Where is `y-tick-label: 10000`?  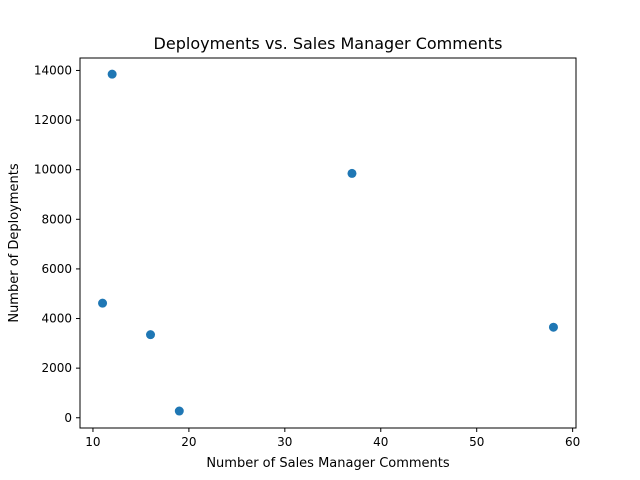
y-tick-label: 10000 is located at coordinates (53, 170).